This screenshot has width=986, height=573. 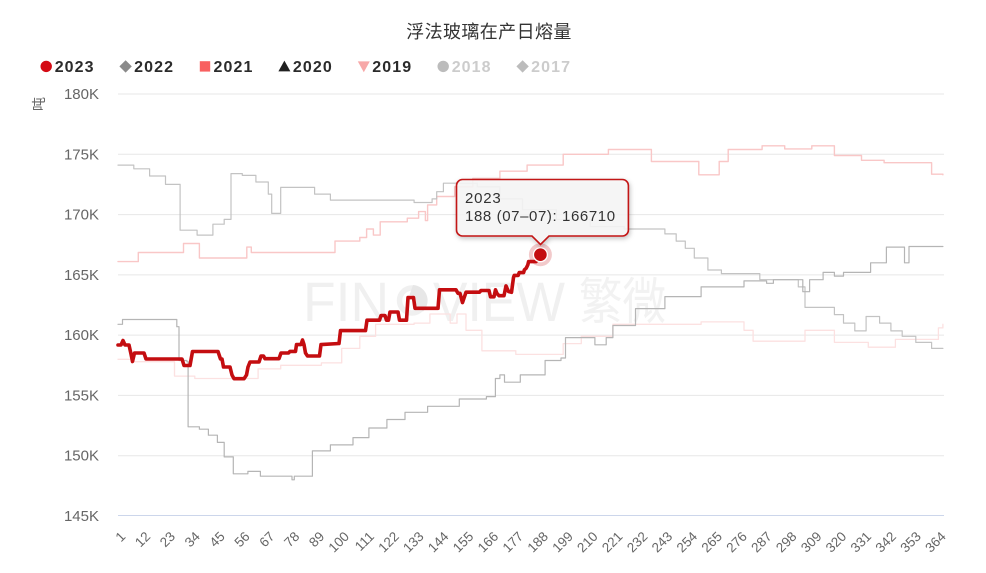 What do you see at coordinates (81, 215) in the screenshot?
I see `svg-text: 170K` at bounding box center [81, 215].